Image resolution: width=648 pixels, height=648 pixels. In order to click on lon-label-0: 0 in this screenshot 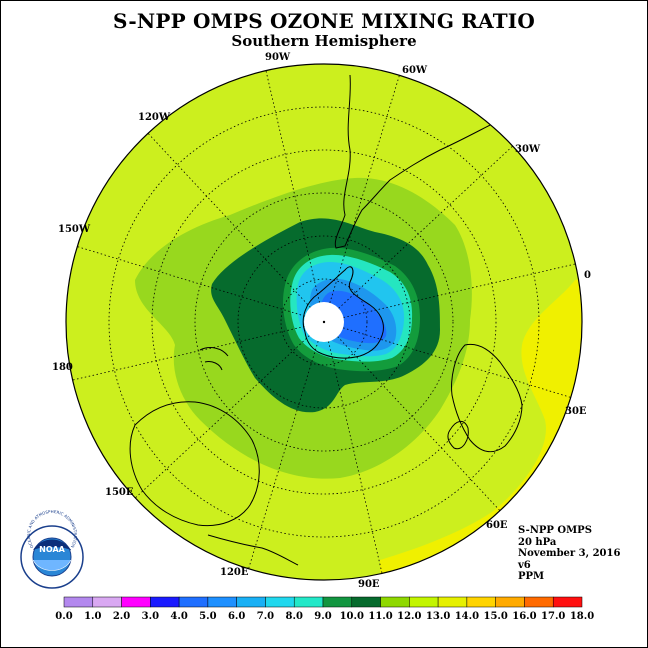, I will do `click(587, 275)`.